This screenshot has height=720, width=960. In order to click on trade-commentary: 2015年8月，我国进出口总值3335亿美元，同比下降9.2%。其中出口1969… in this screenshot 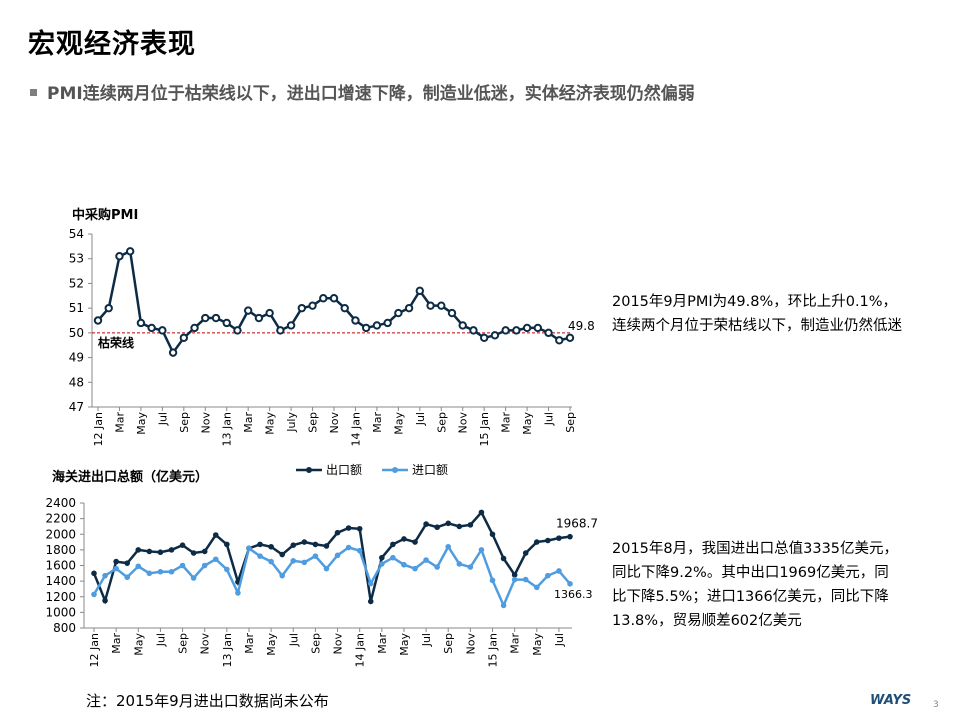, I will do `click(755, 585)`.